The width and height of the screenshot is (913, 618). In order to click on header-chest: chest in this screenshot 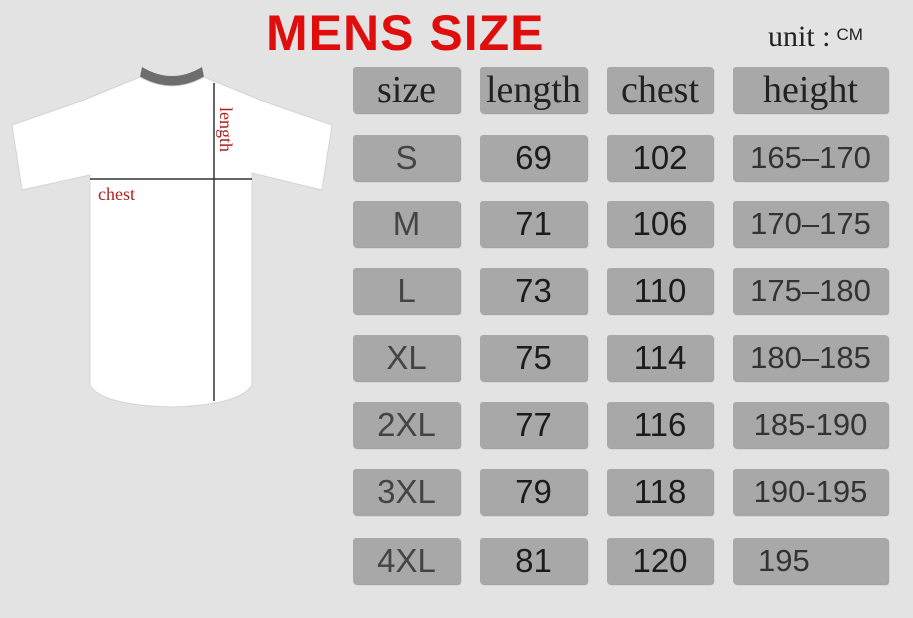, I will do `click(660, 90)`.